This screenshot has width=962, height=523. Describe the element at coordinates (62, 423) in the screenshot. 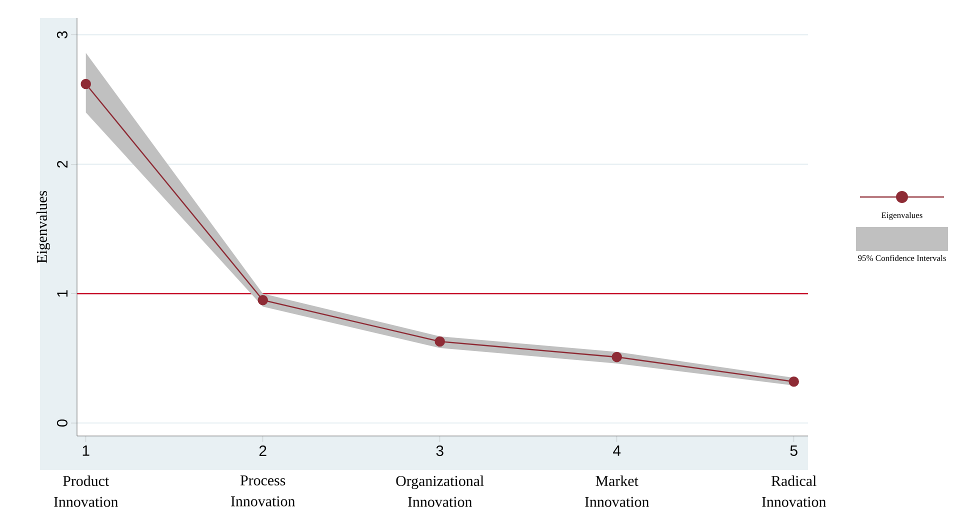

I see `y-tick-label: 0` at that location.